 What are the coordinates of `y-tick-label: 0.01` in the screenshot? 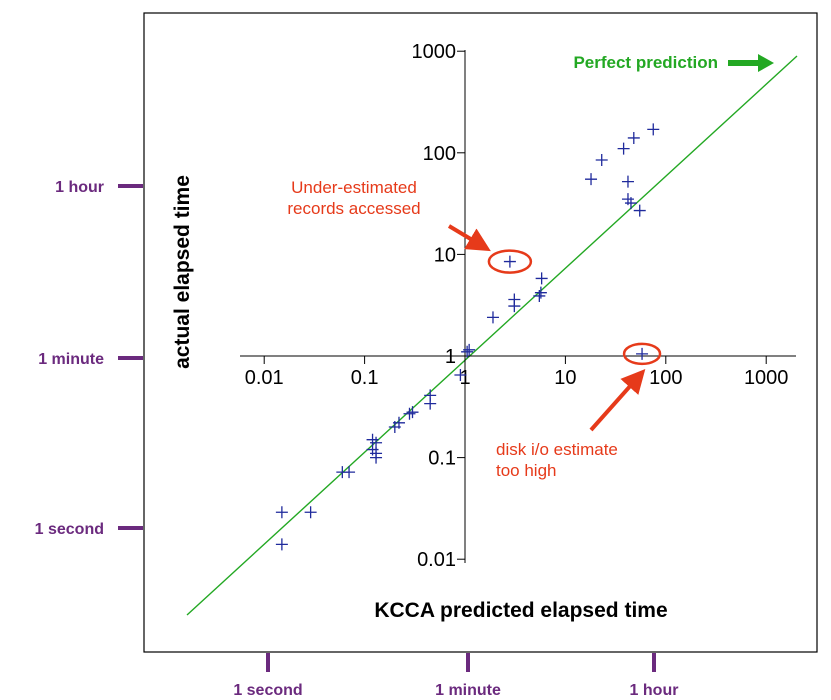 It's located at (436, 560).